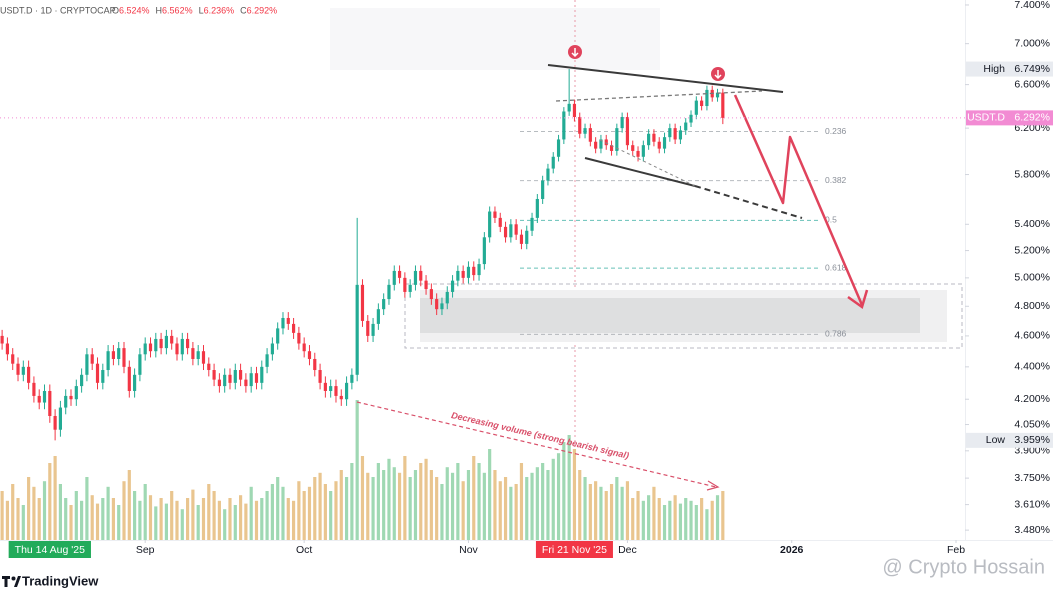 This screenshot has width=1053, height=591. What do you see at coordinates (831, 220) in the screenshot?
I see `fib-label: 0.5` at bounding box center [831, 220].